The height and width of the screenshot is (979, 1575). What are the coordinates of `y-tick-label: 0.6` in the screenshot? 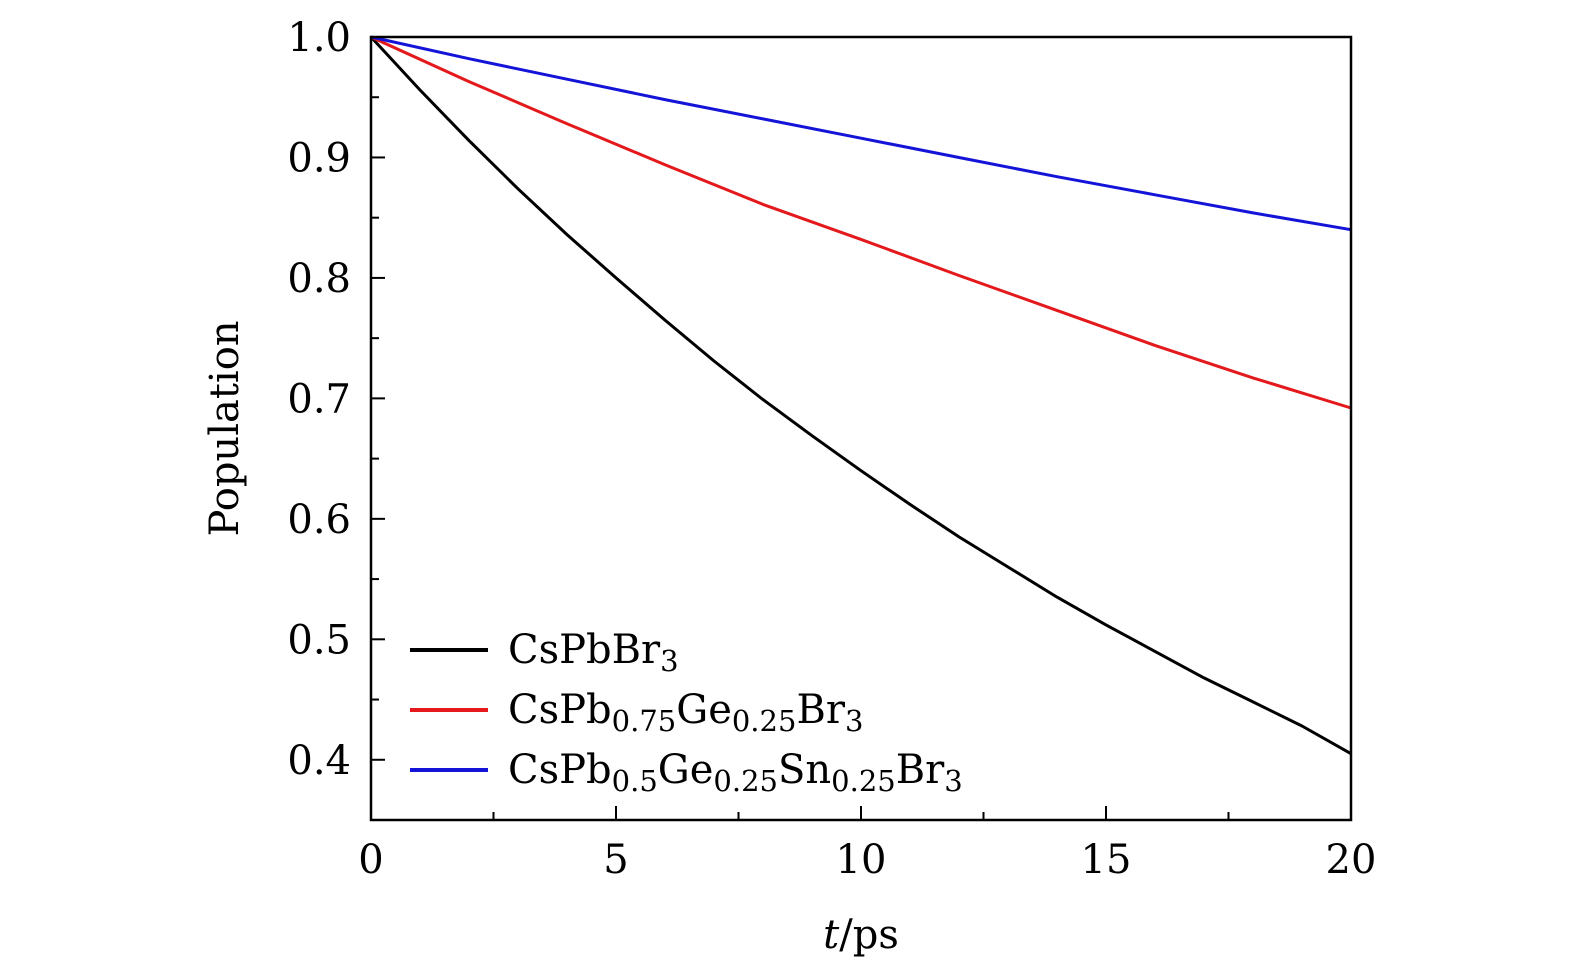 It's located at (319, 520).